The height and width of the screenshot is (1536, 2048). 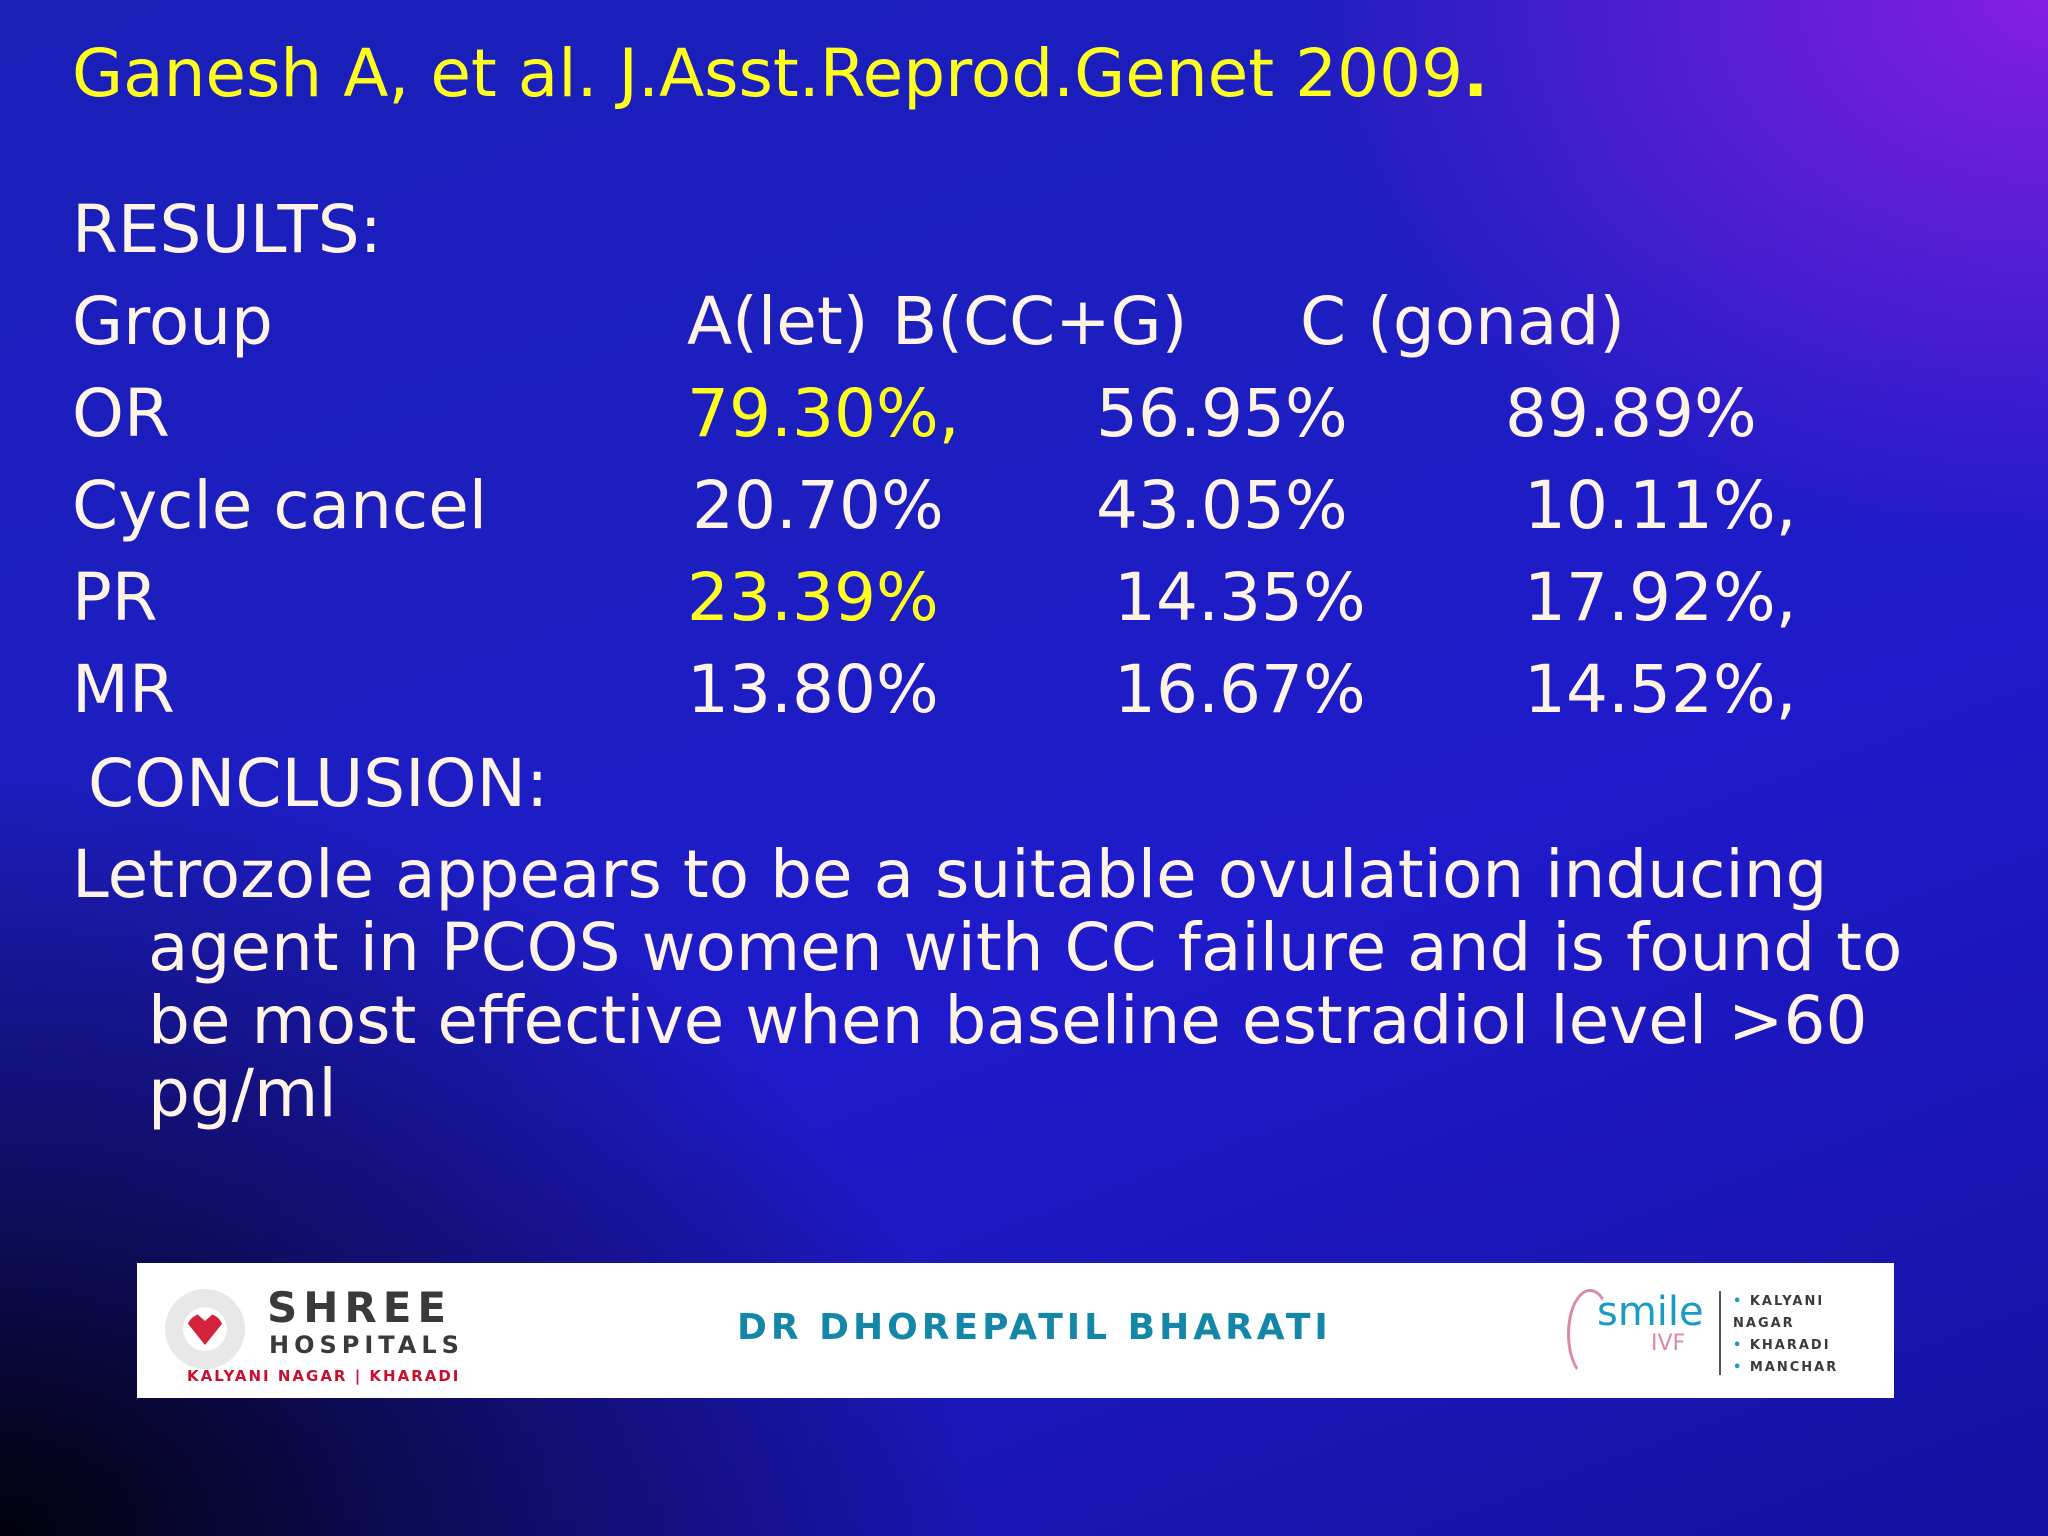 I want to click on shree-sub: HOSPITALS, so click(x=366, y=1345).